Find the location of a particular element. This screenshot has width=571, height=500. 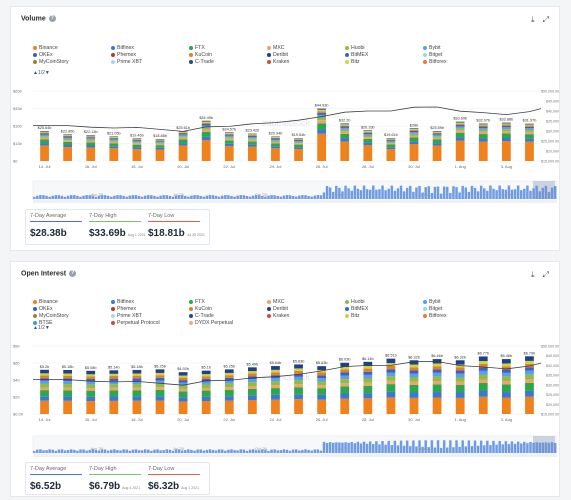

help-icon: ? is located at coordinates (52, 18).